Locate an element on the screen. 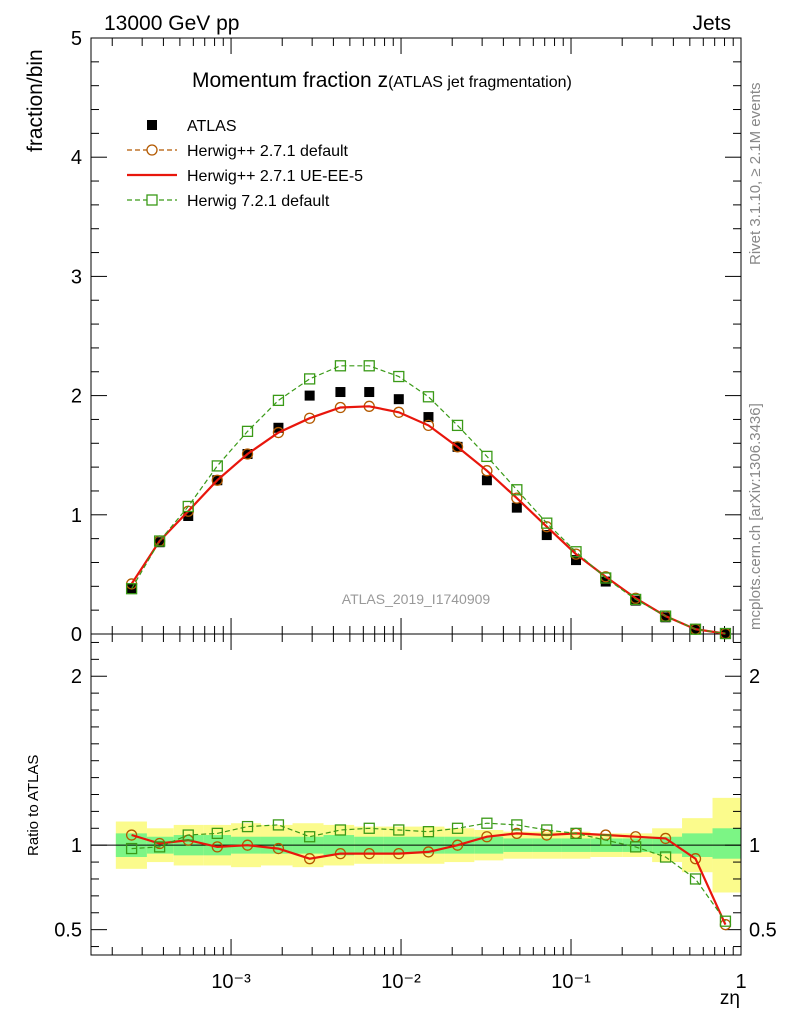 Image resolution: width=786 pixels, height=1024 pixels. legend-label: Herwig++ 2.7.1 UE-EE-5 is located at coordinates (275, 176).